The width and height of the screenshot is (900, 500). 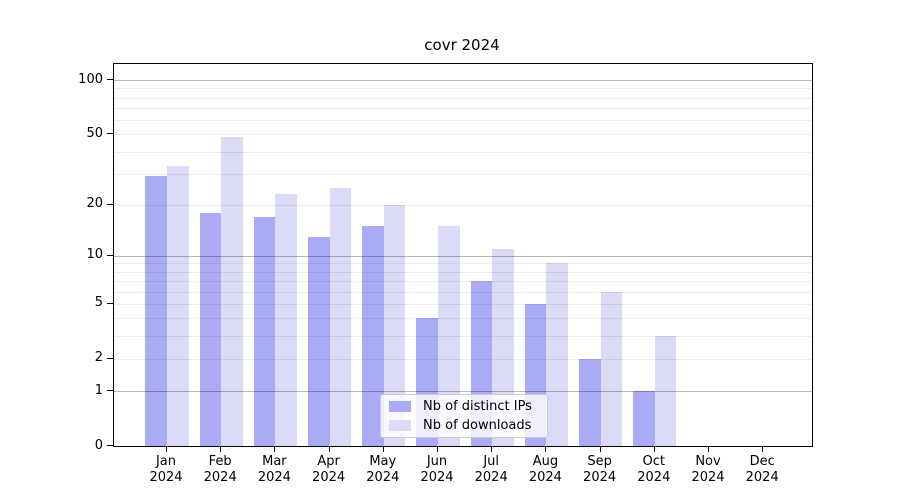 What do you see at coordinates (762, 461) in the screenshot?
I see `x-tick-month: Dec` at bounding box center [762, 461].